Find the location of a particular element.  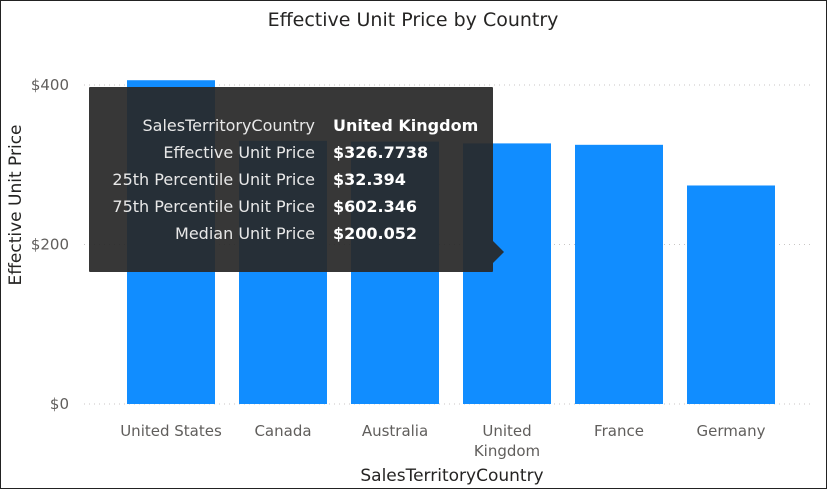

tooltip-row: Median Unit Price $200.052 is located at coordinates (291, 237).